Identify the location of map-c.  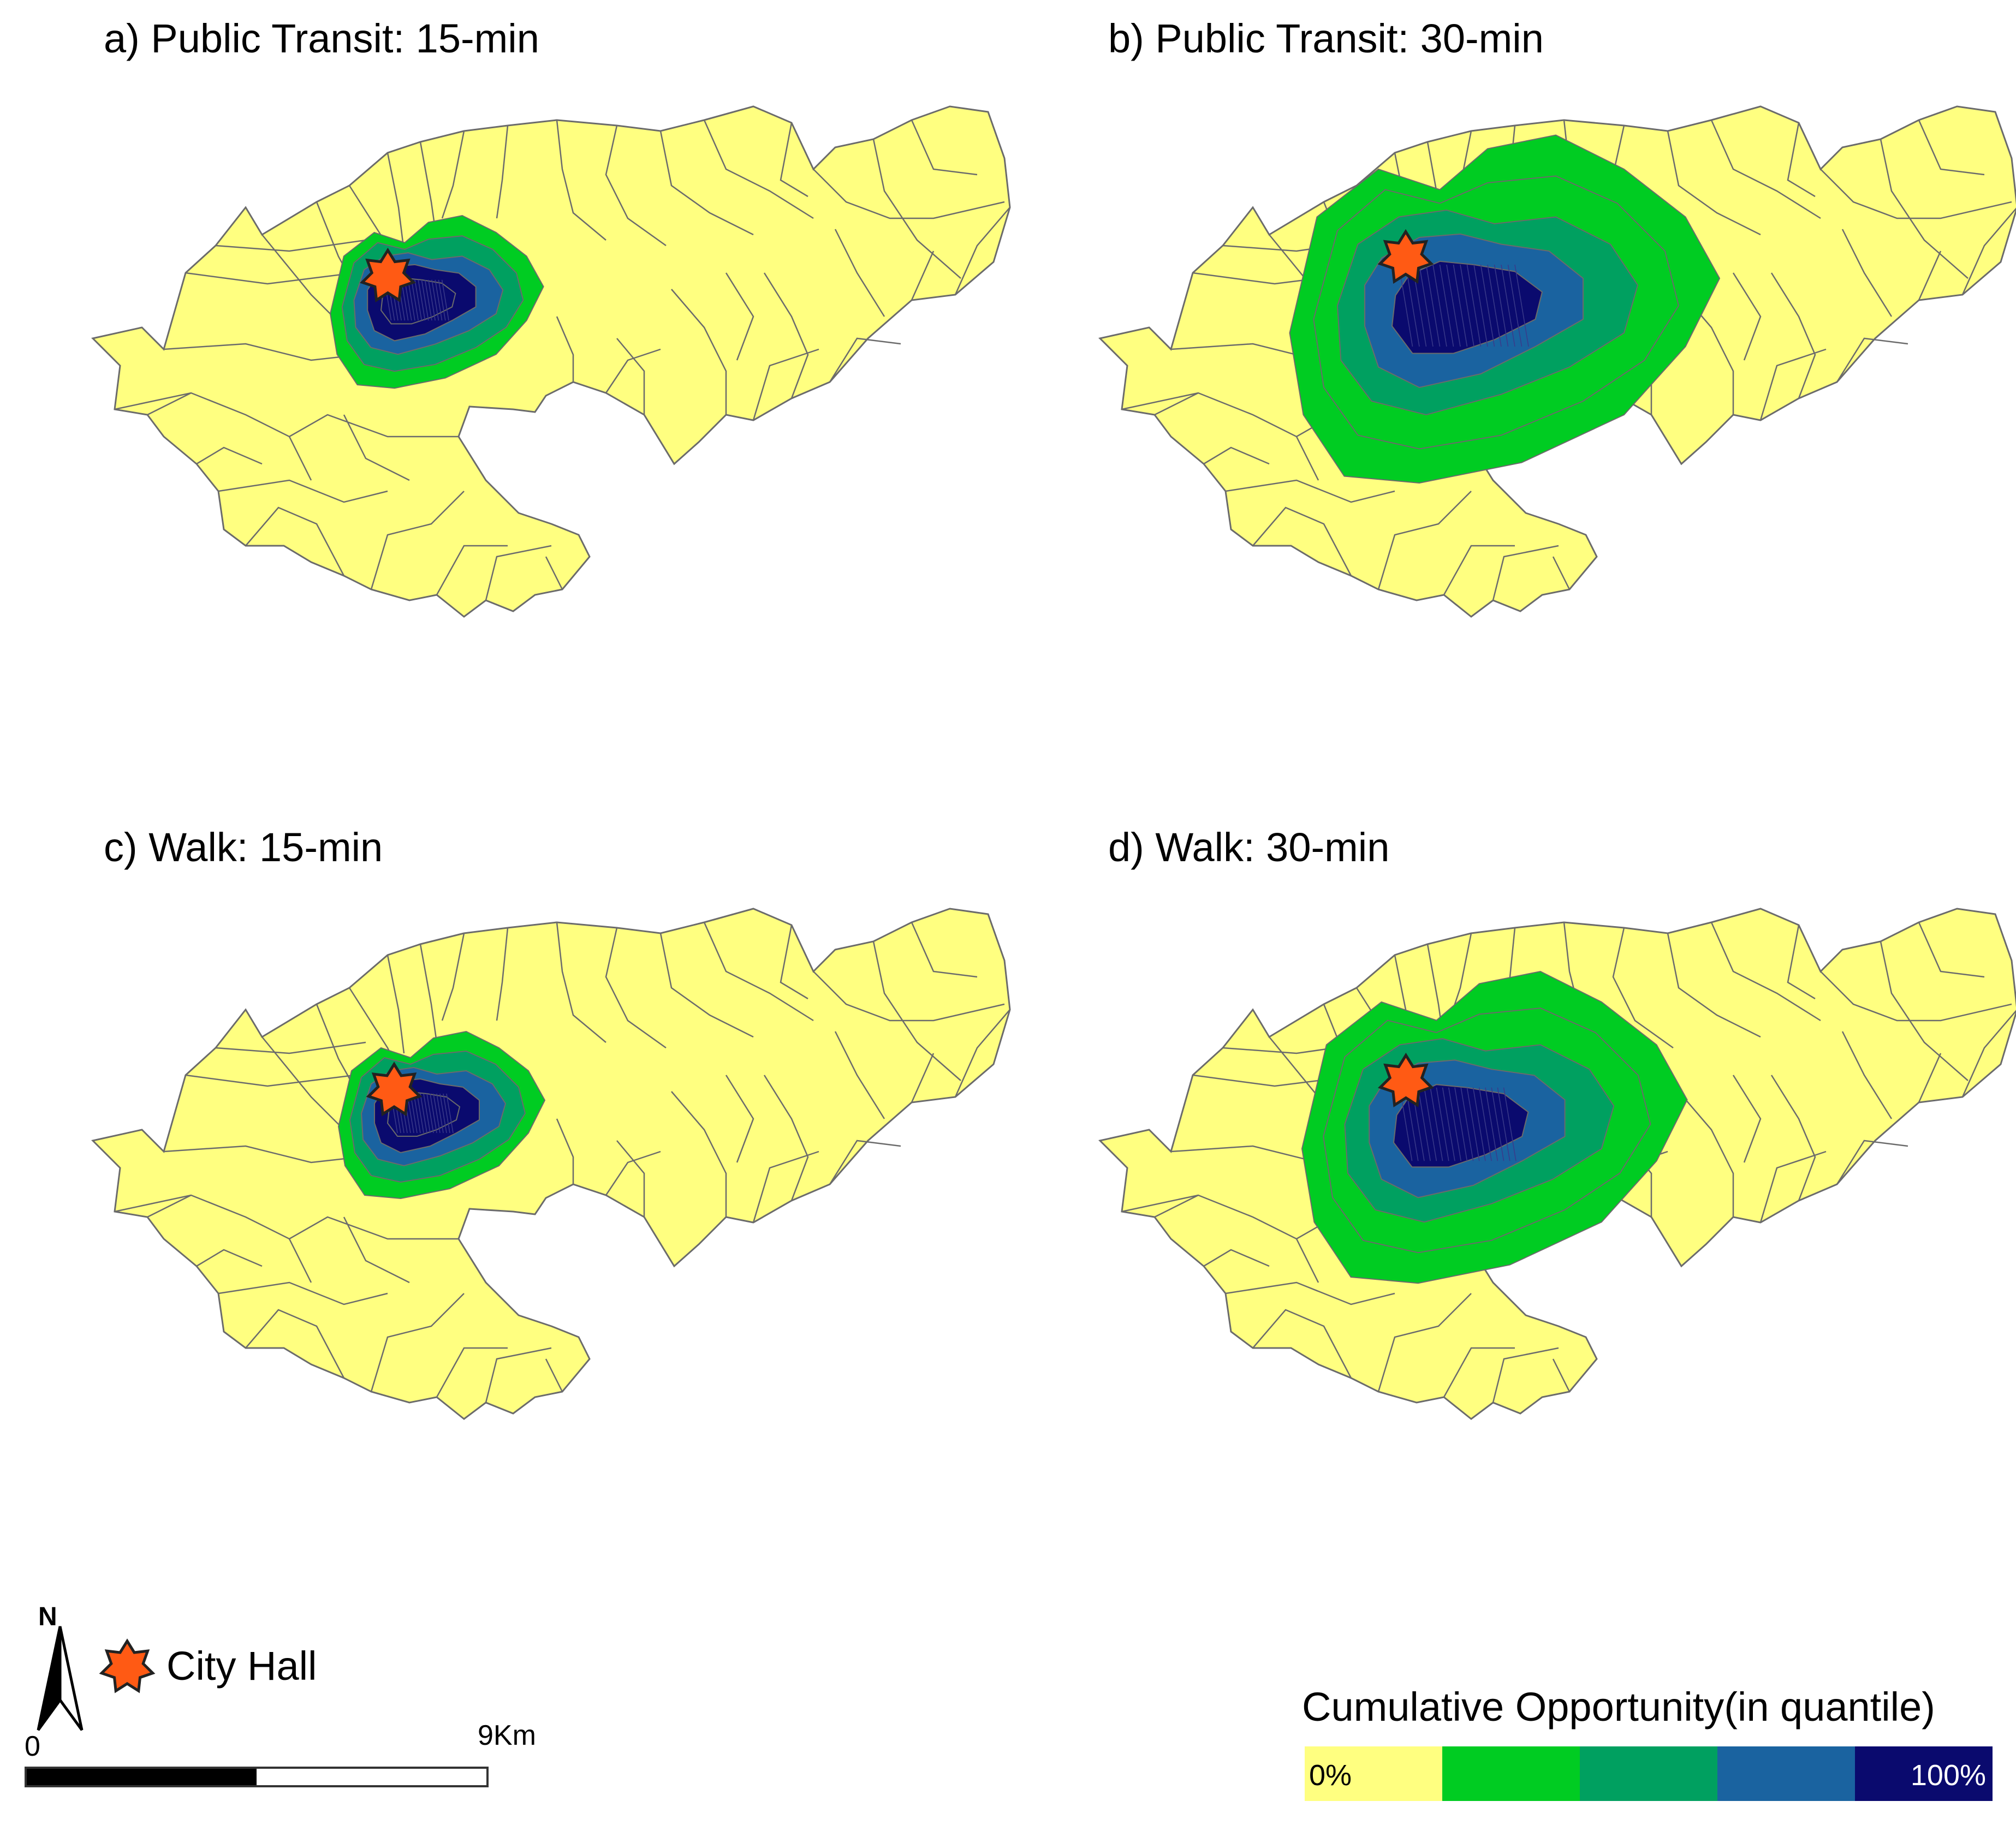
(551, 1164).